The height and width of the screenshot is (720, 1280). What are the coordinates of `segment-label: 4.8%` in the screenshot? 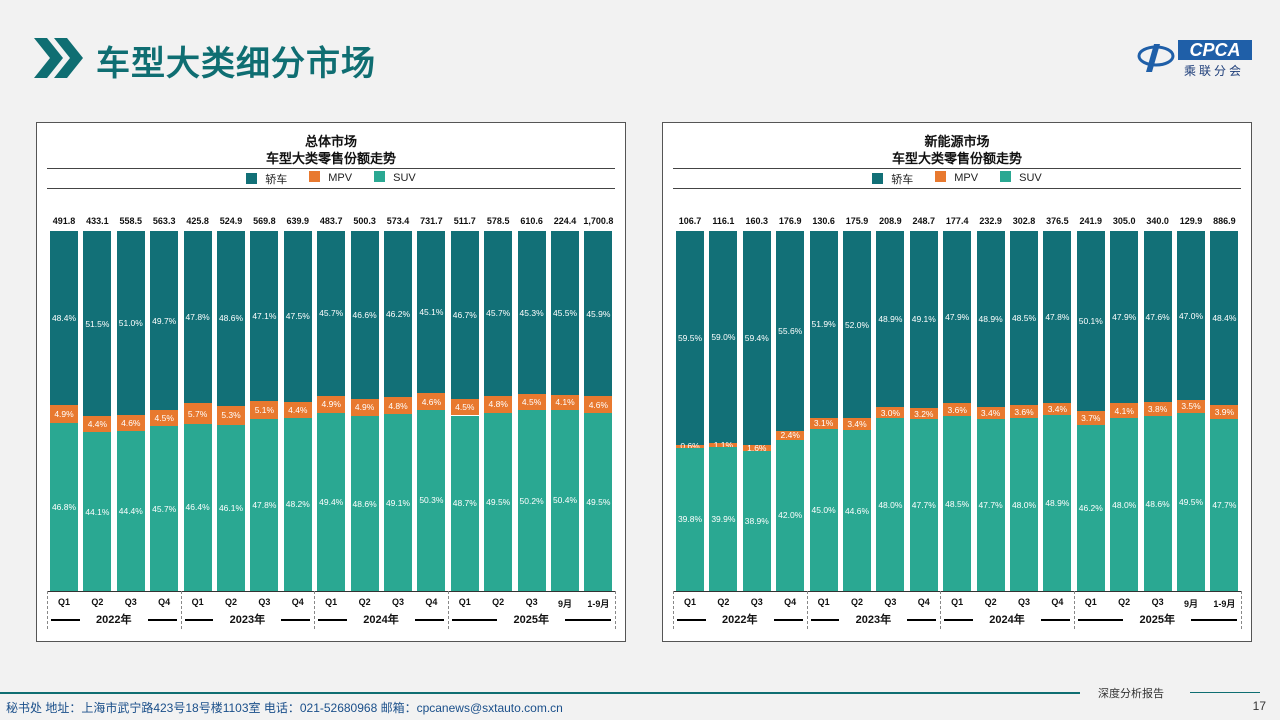 It's located at (398, 405).